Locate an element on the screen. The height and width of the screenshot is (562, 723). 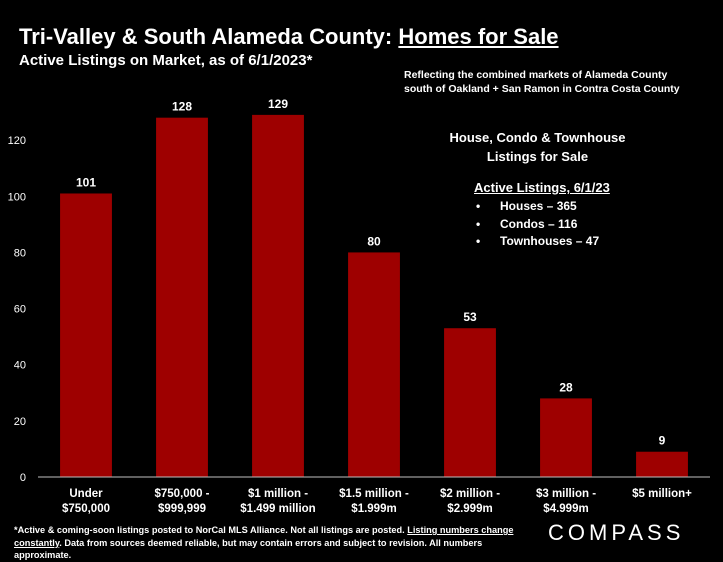
footnote-underlined: Listing numbers change constantly is located at coordinates (264, 536).